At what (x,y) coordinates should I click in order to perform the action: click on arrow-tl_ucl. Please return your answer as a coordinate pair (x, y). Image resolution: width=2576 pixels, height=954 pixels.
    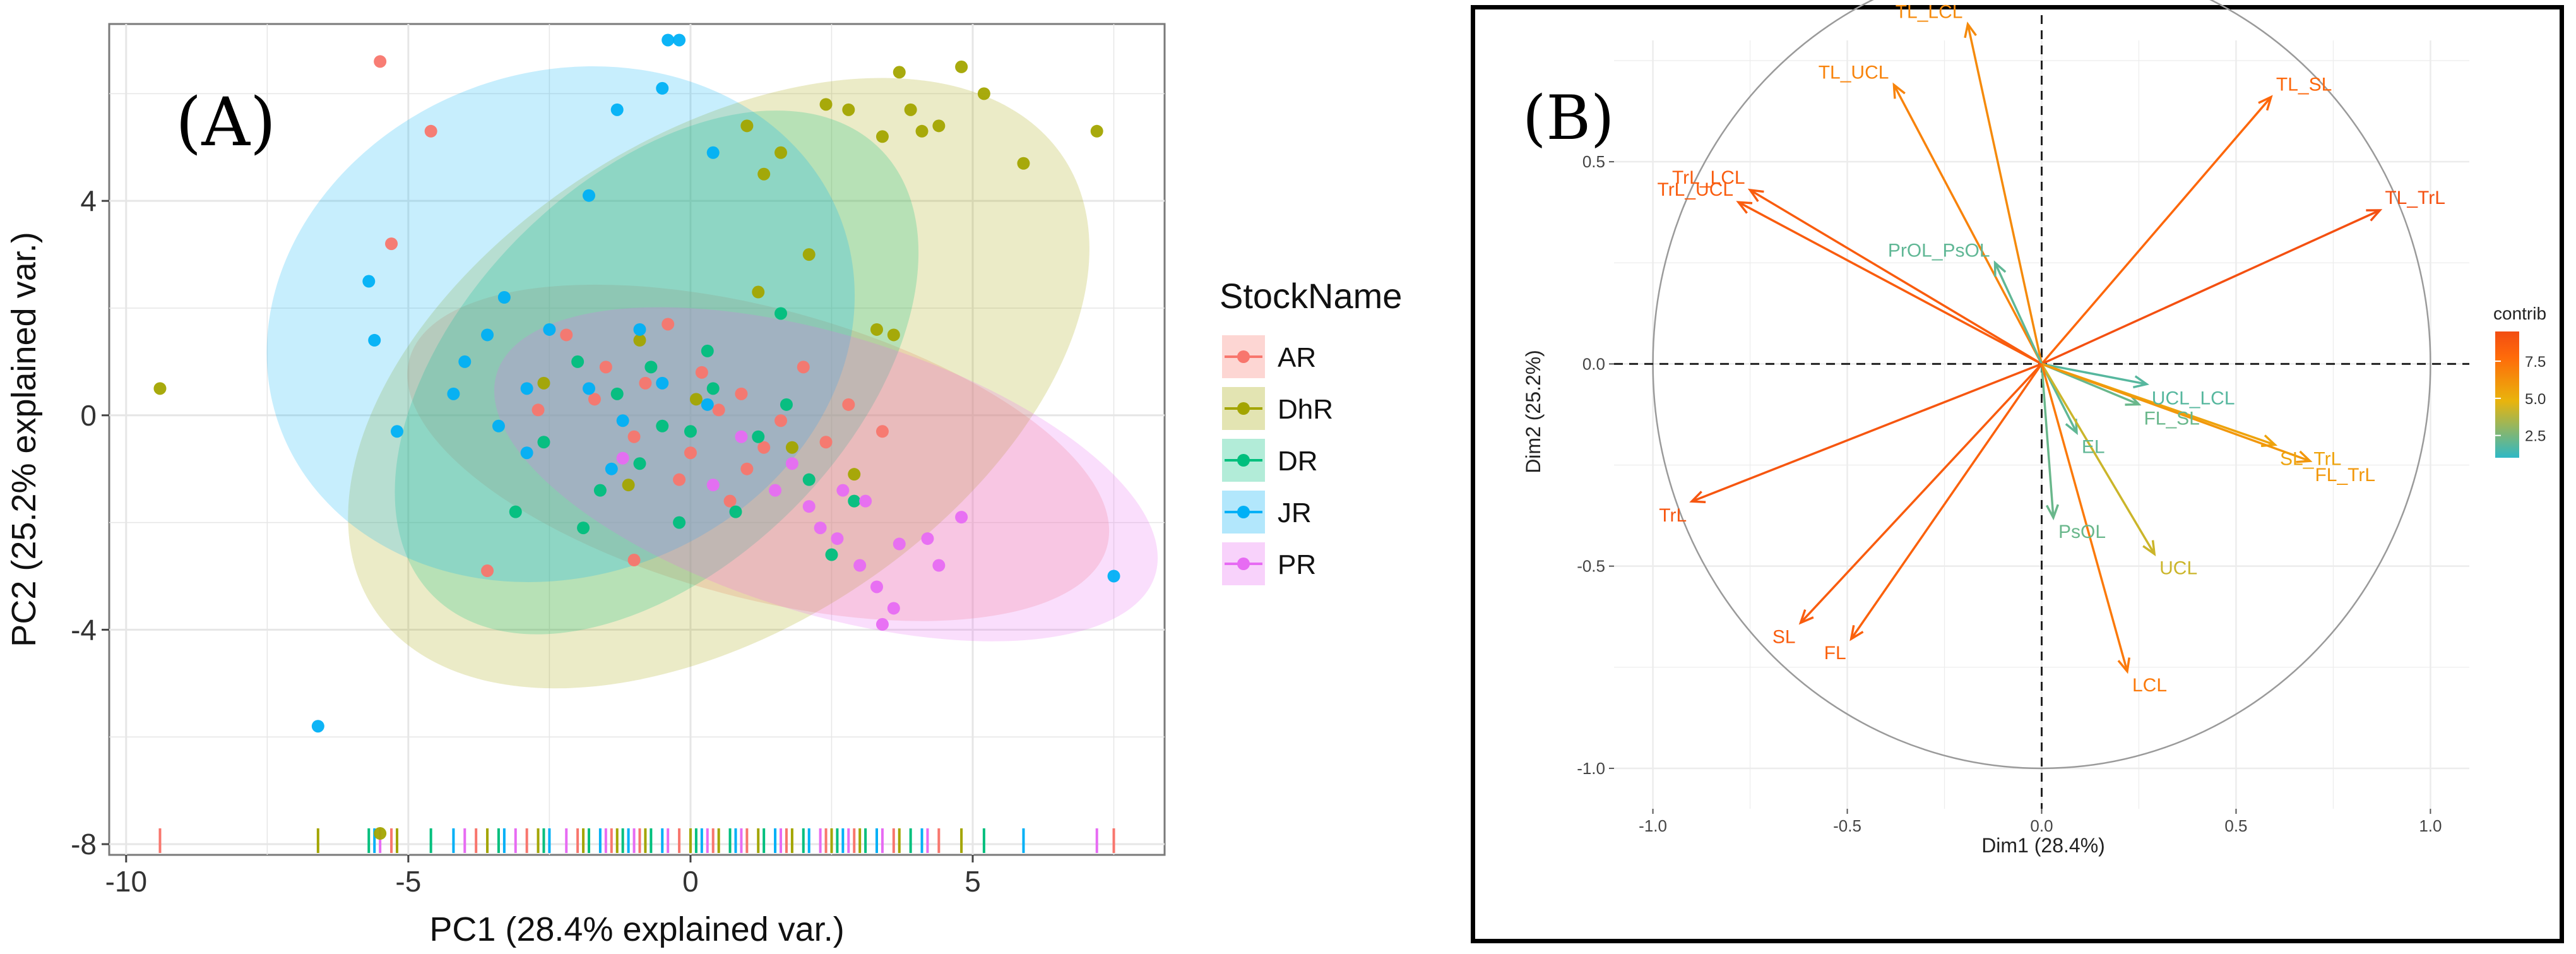
    Looking at the image, I should click on (1968, 224).